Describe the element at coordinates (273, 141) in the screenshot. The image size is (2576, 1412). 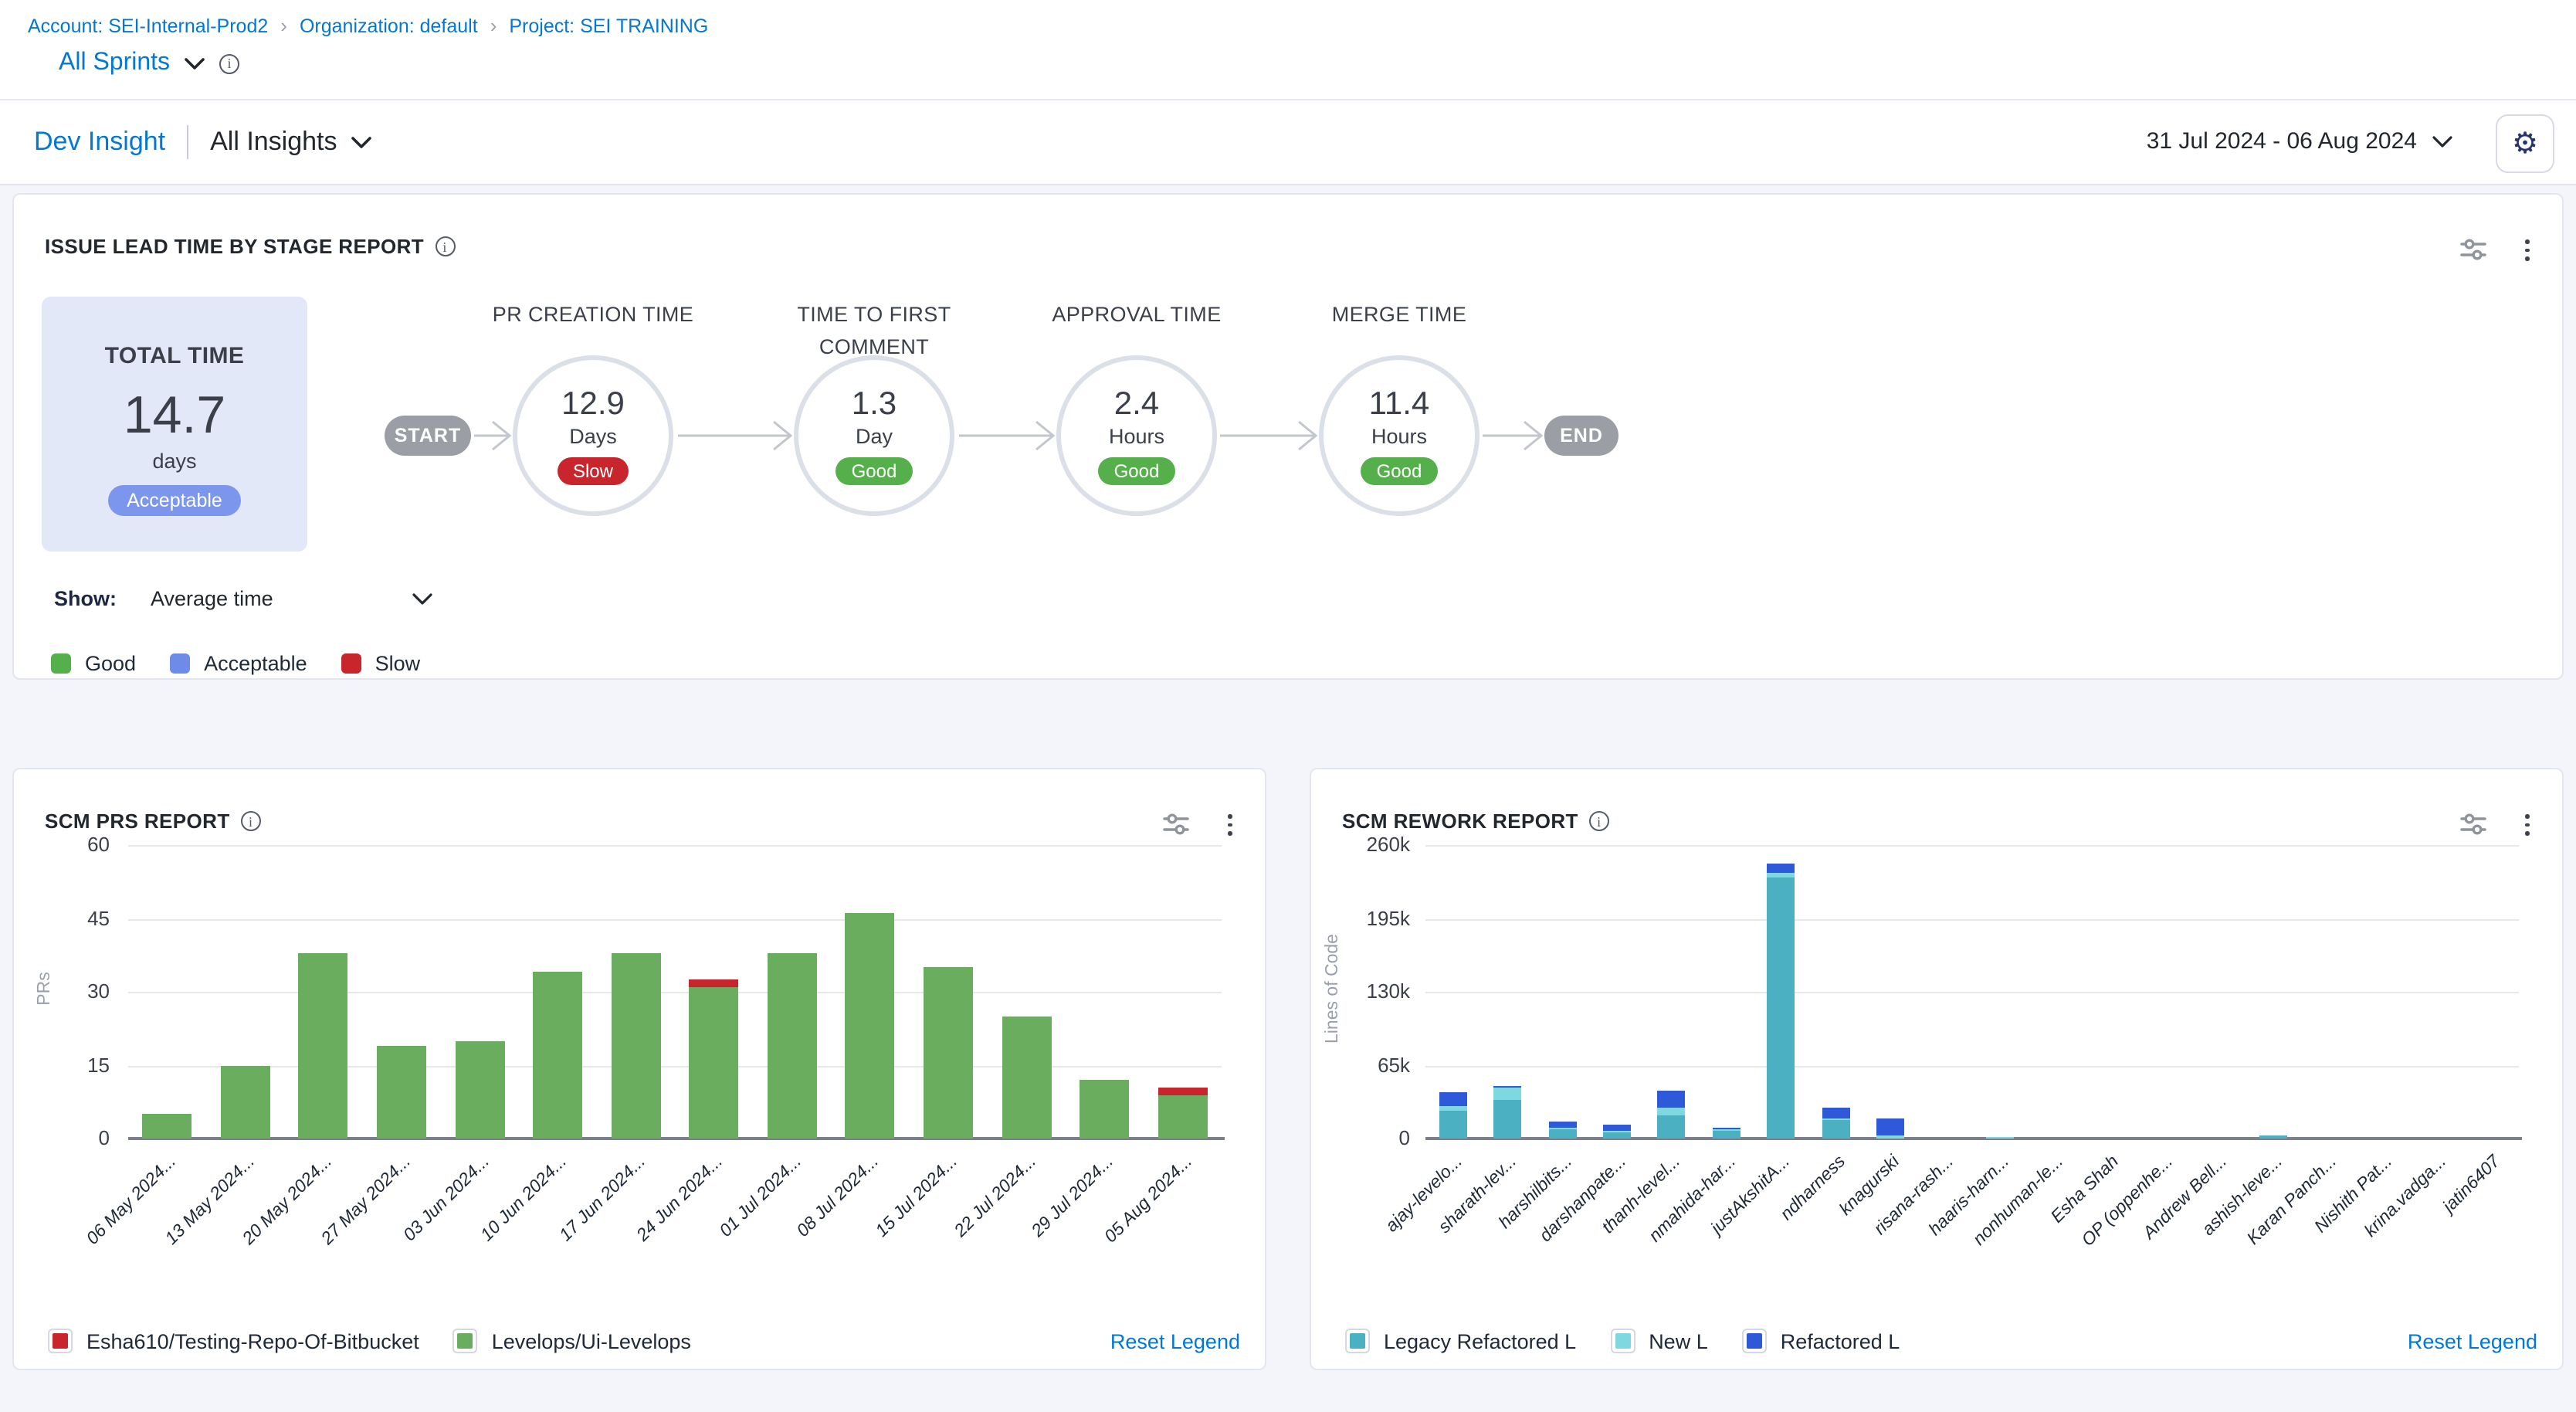
I see `insights-dropdown-label: All Insights` at that location.